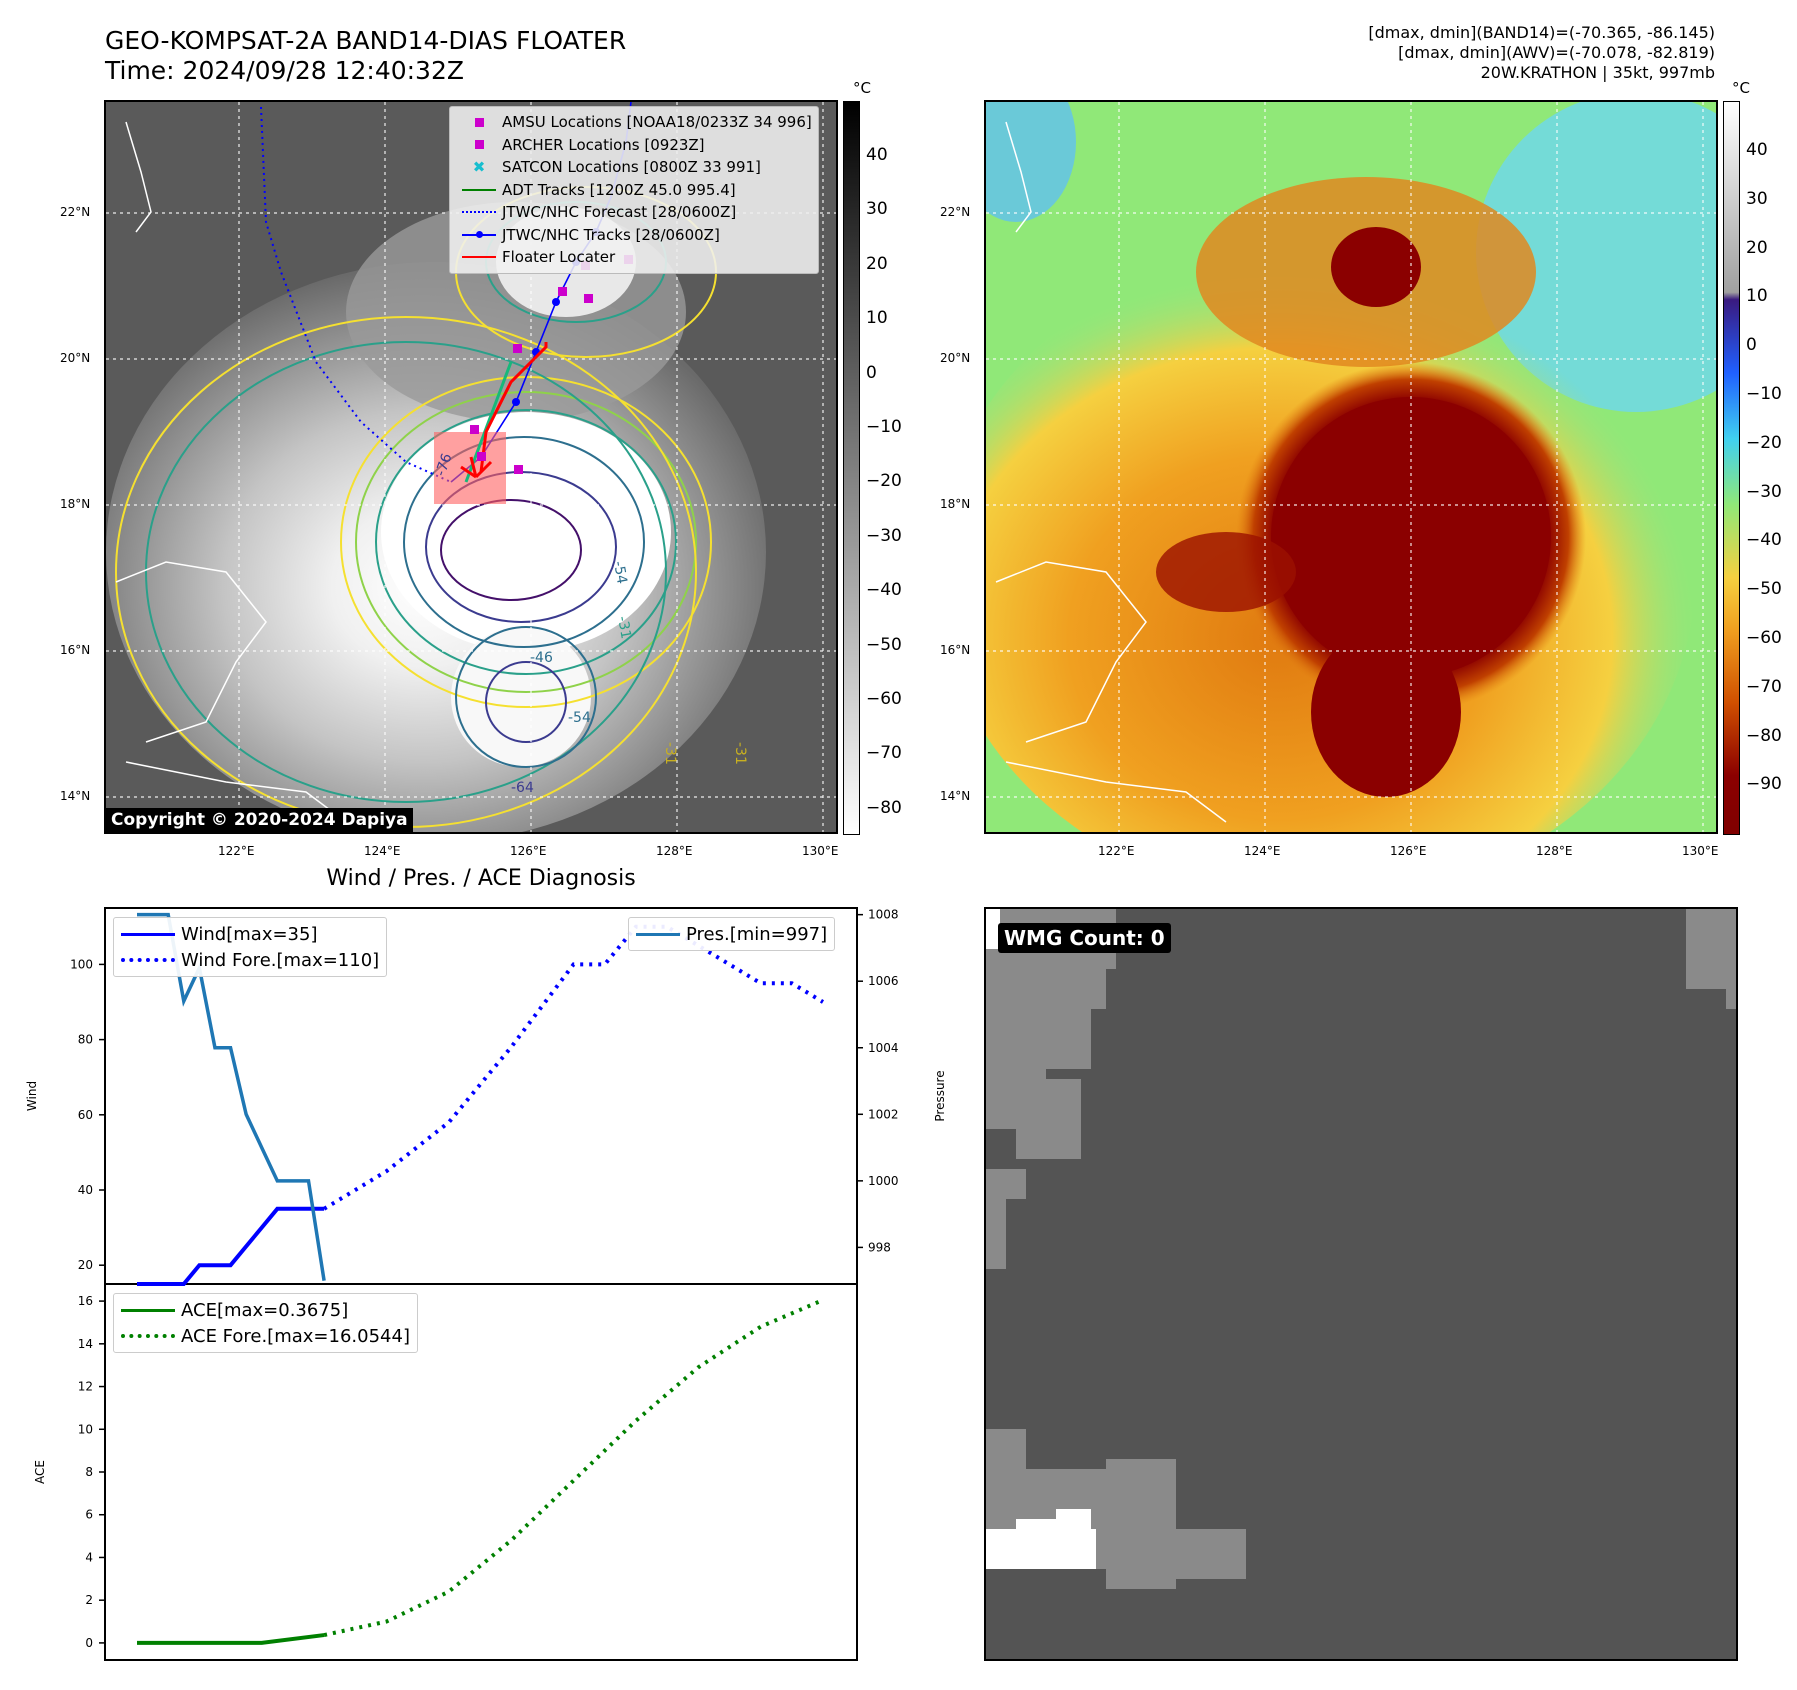 This screenshot has width=1797, height=1690. I want to click on contour-label: -46, so click(541, 658).